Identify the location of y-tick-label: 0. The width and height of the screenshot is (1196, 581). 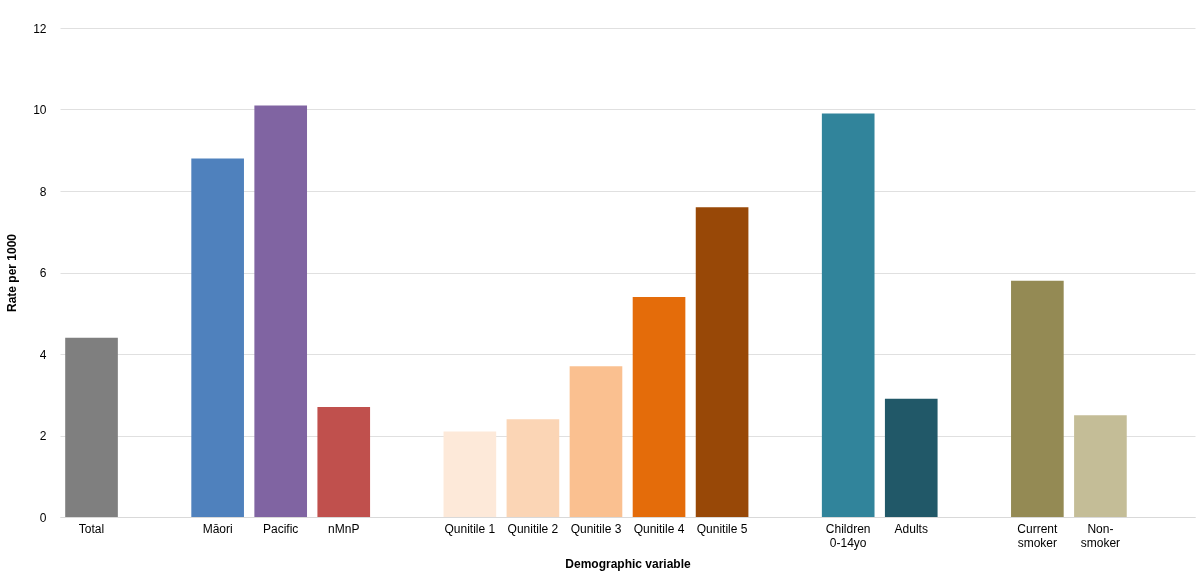
(43, 517).